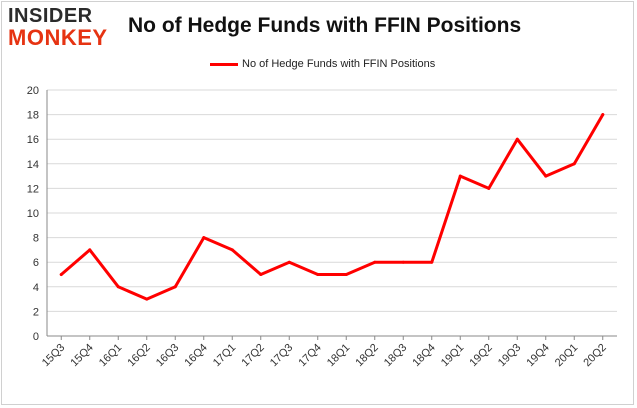  I want to click on y-tick-label: 16, so click(33, 140).